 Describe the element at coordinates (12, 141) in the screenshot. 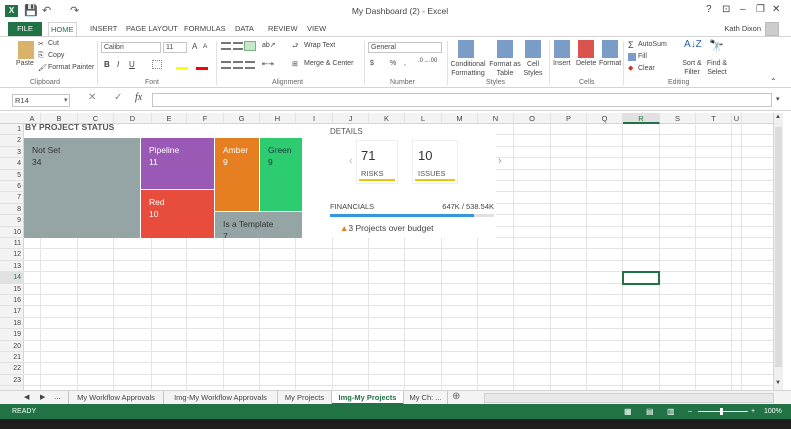

I see `row-header: 2` at that location.